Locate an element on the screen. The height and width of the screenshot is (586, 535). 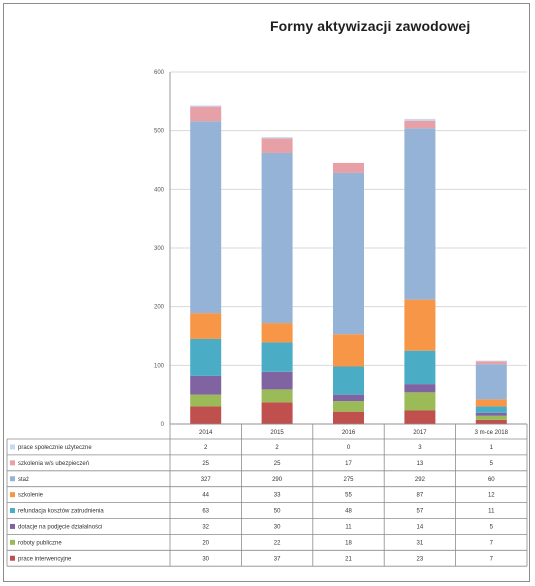
table-value: 22 is located at coordinates (277, 543).